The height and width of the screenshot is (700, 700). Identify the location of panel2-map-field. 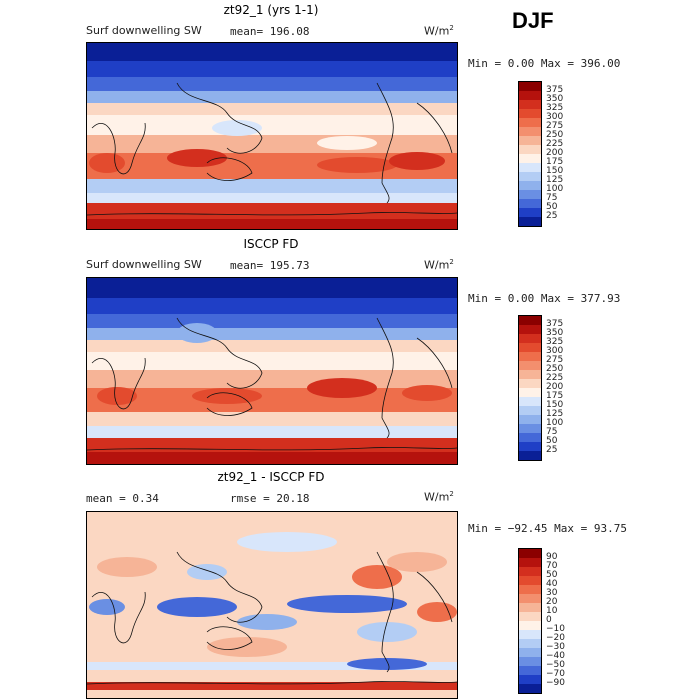
(272, 371).